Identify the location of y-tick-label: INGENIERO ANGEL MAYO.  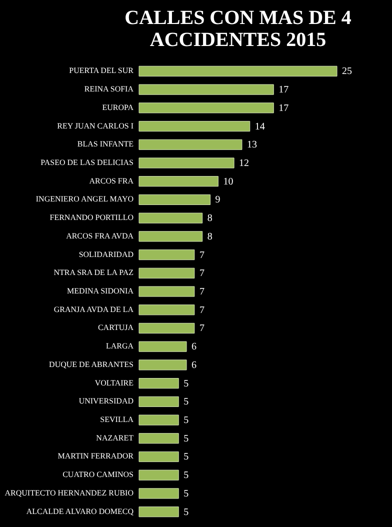
(85, 199).